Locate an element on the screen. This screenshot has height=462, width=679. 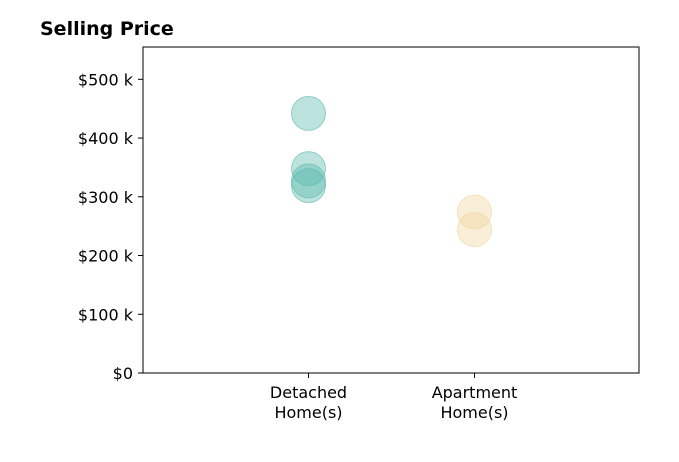
y-tick-label: $300 k is located at coordinates (106, 197).